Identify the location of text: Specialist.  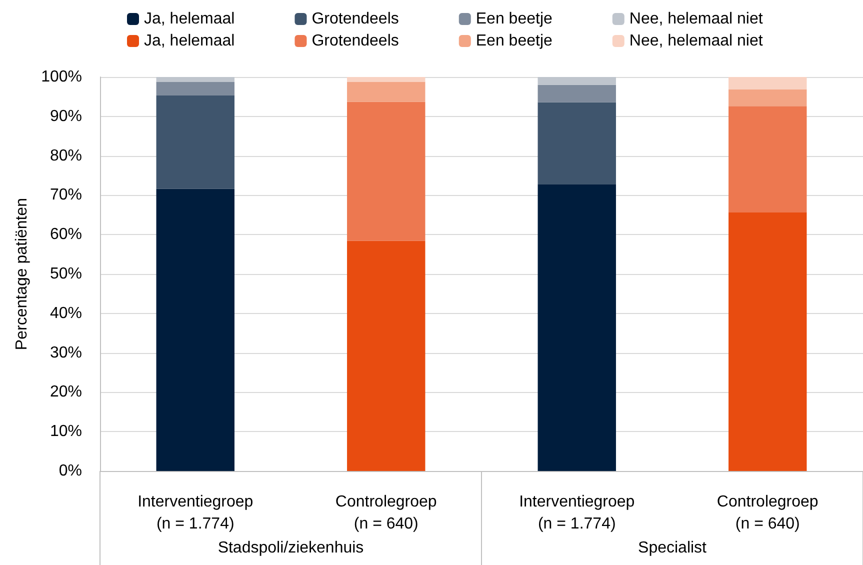
(673, 548).